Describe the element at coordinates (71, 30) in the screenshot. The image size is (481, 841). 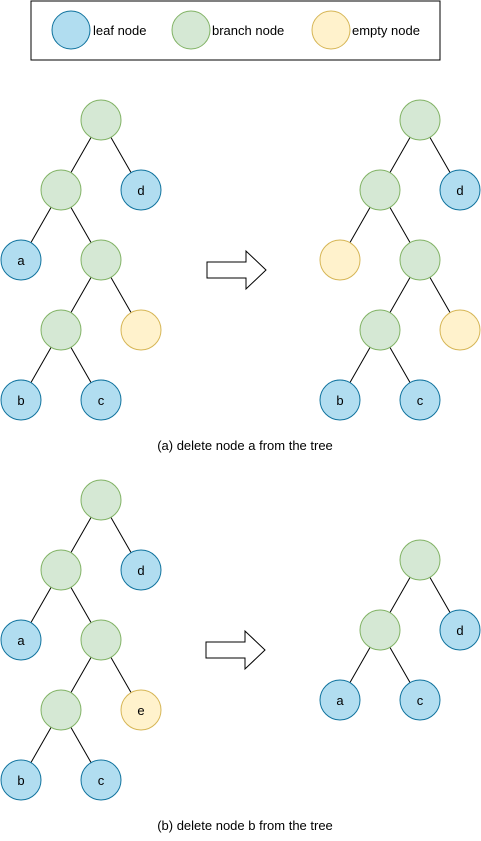
I see `legend-leaf-swatch` at that location.